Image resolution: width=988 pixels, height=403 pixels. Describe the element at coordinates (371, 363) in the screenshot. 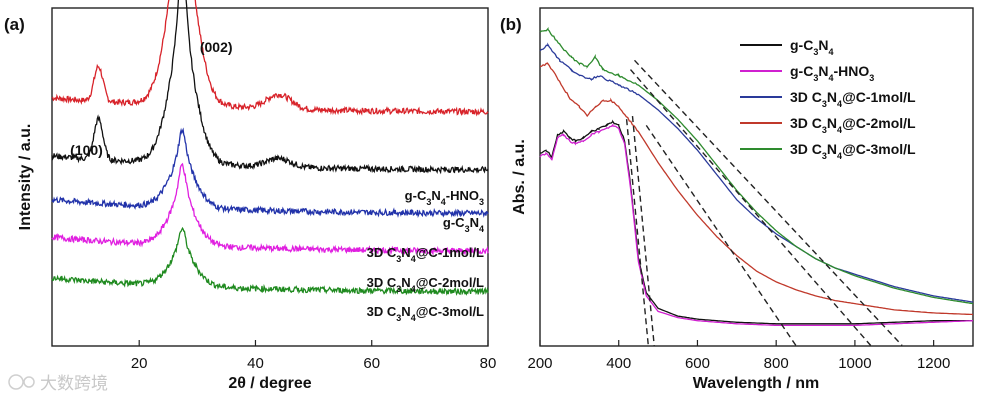

I see `panel-a-x-tick-label: 60` at that location.